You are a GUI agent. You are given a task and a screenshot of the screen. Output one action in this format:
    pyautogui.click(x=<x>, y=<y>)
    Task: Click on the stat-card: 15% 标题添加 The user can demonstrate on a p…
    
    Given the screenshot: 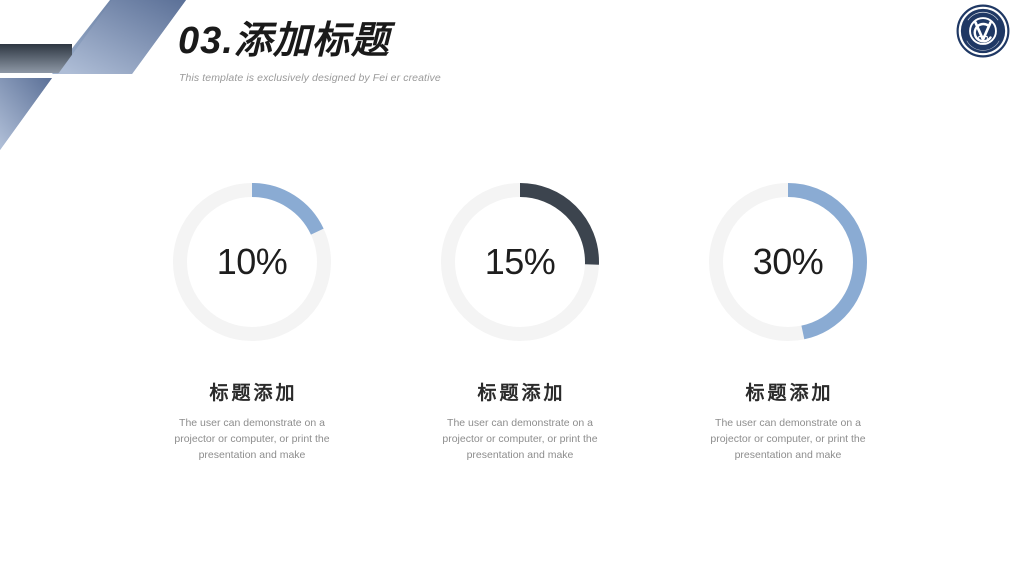 What is the action you would take?
    pyautogui.click(x=520, y=322)
    